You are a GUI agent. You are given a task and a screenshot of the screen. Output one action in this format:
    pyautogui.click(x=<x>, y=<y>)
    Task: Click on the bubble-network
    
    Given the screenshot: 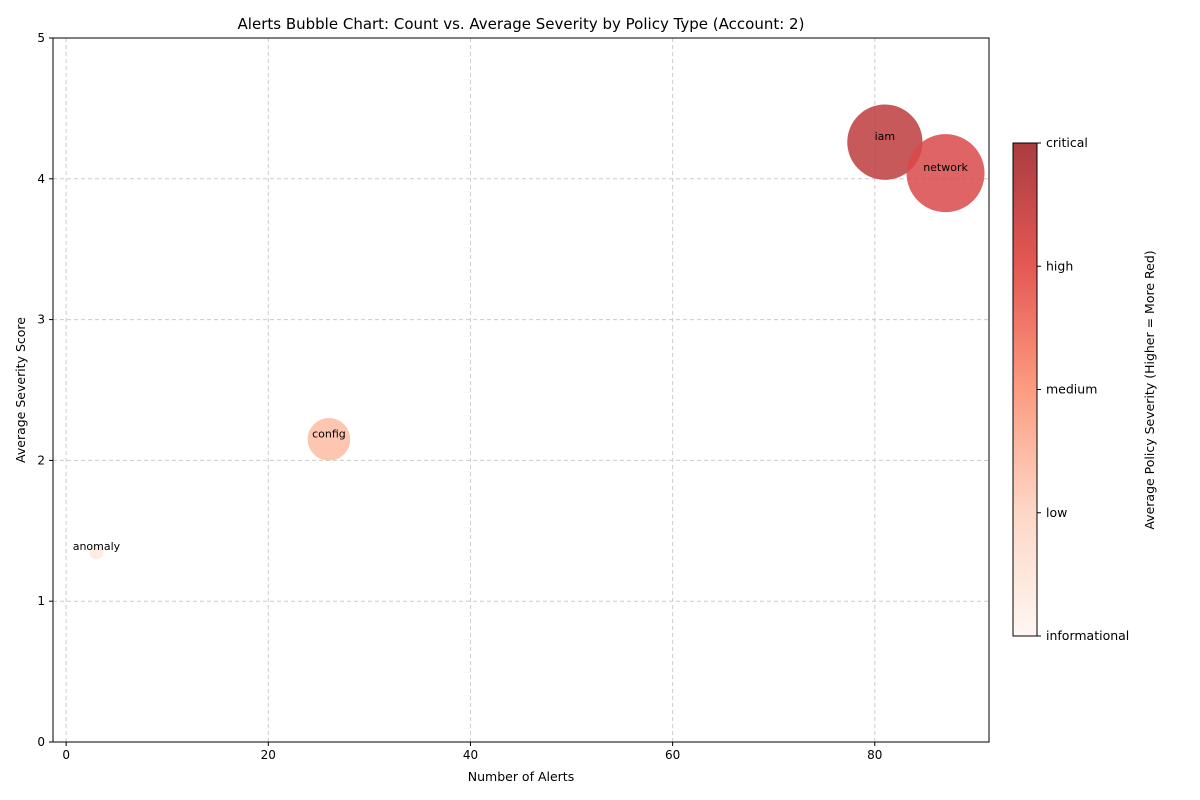 What is the action you would take?
    pyautogui.click(x=945, y=173)
    